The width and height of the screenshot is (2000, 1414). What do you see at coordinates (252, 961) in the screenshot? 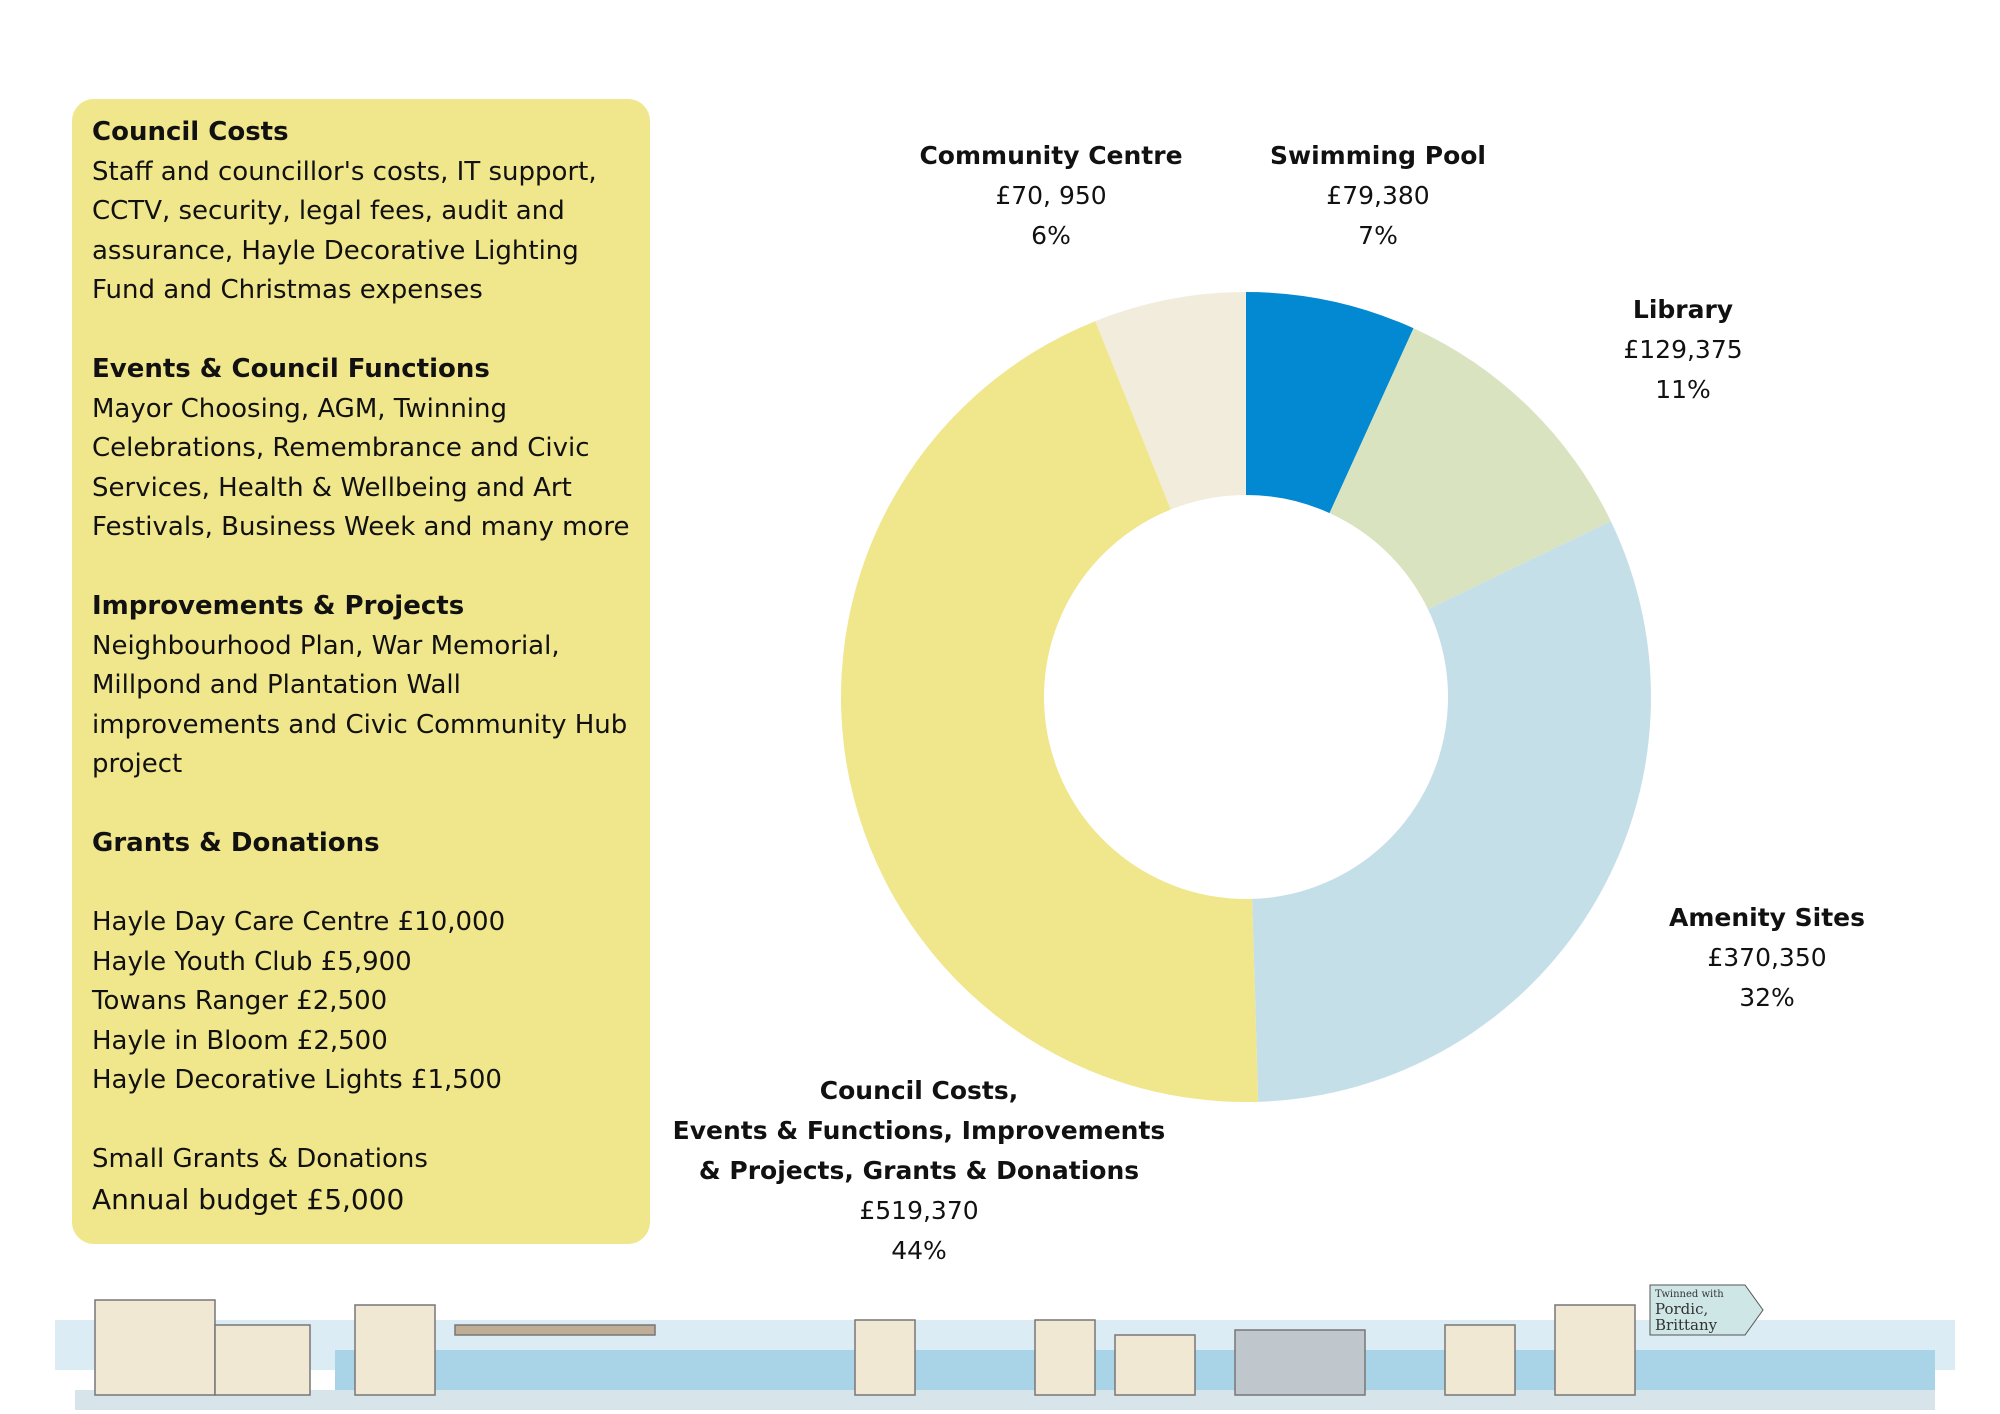
I see `grant-item: Hayle Youth Club £5,900` at bounding box center [252, 961].